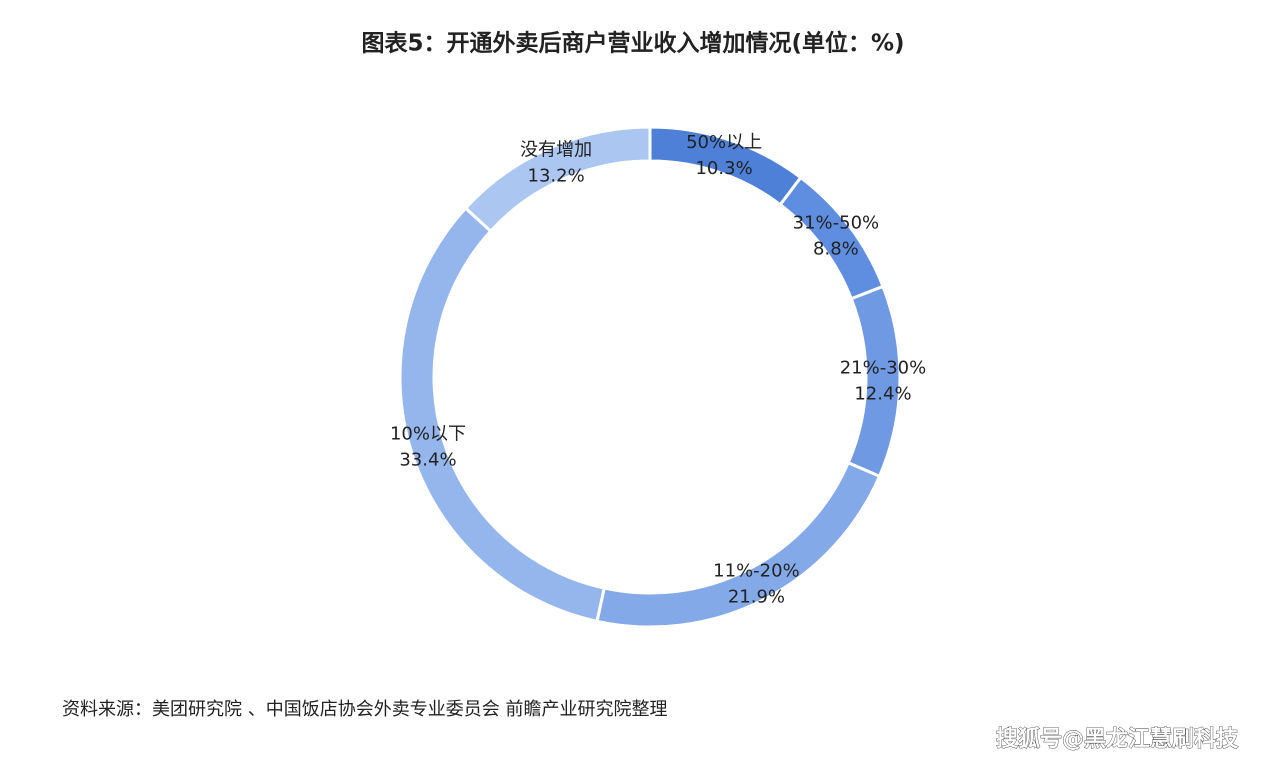 The image size is (1267, 767). Describe the element at coordinates (836, 223) in the screenshot. I see `slice-category-label: 31%-50%` at that location.